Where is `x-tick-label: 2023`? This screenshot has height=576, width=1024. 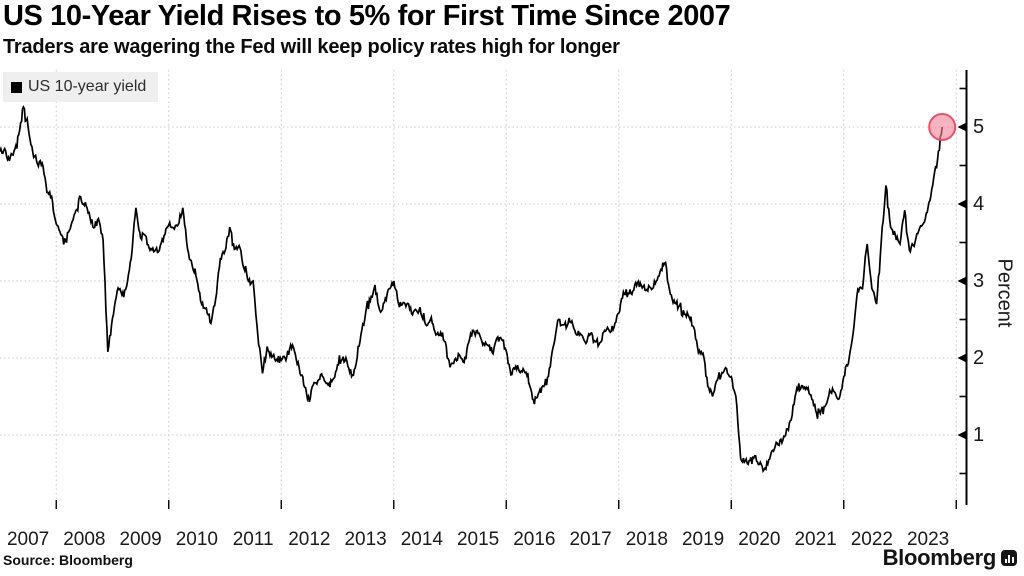
x-tick-label: 2023 is located at coordinates (928, 539).